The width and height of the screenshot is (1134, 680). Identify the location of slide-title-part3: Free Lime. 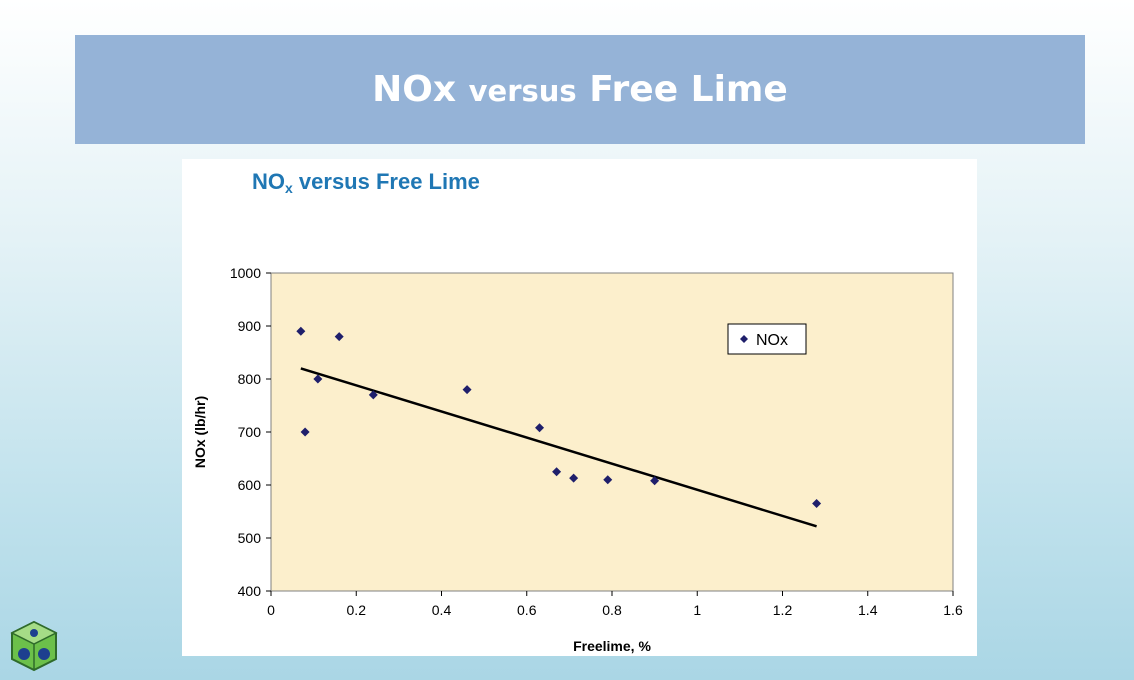
(688, 89).